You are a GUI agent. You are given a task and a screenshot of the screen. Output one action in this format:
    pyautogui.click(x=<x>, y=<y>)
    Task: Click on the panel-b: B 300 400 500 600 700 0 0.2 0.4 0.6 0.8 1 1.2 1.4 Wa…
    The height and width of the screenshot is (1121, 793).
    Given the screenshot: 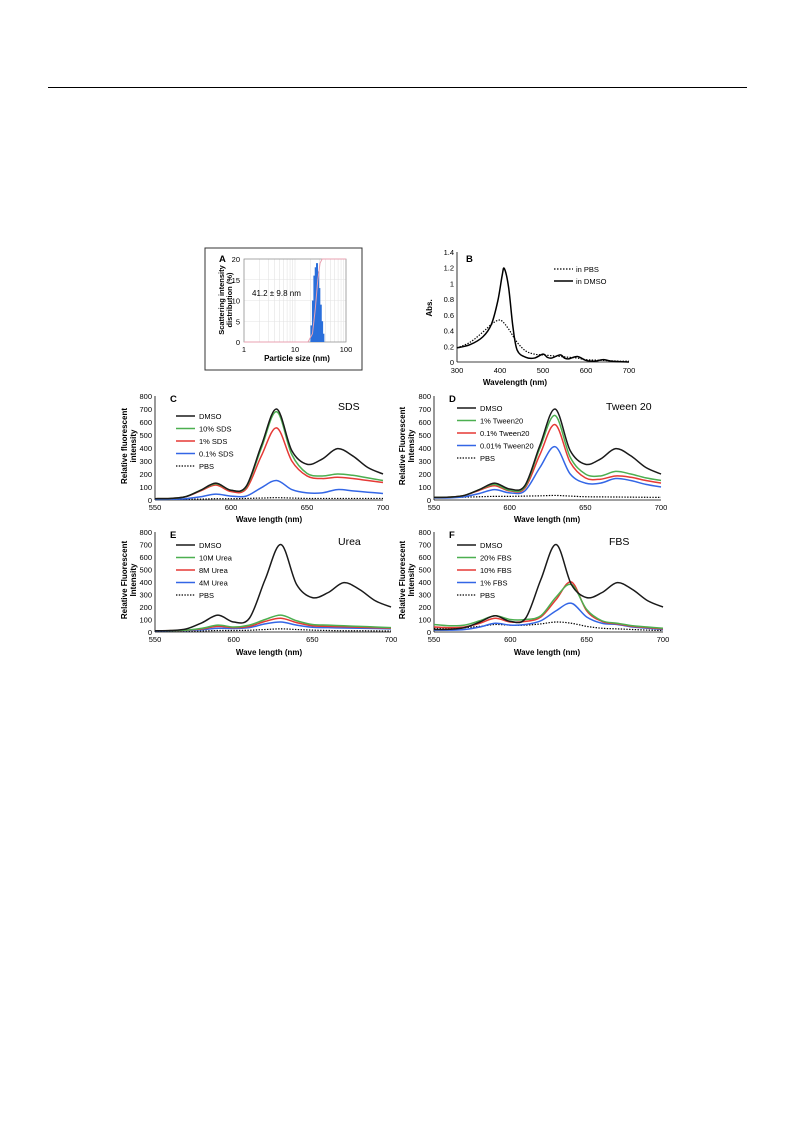 What is the action you would take?
    pyautogui.click(x=530, y=317)
    